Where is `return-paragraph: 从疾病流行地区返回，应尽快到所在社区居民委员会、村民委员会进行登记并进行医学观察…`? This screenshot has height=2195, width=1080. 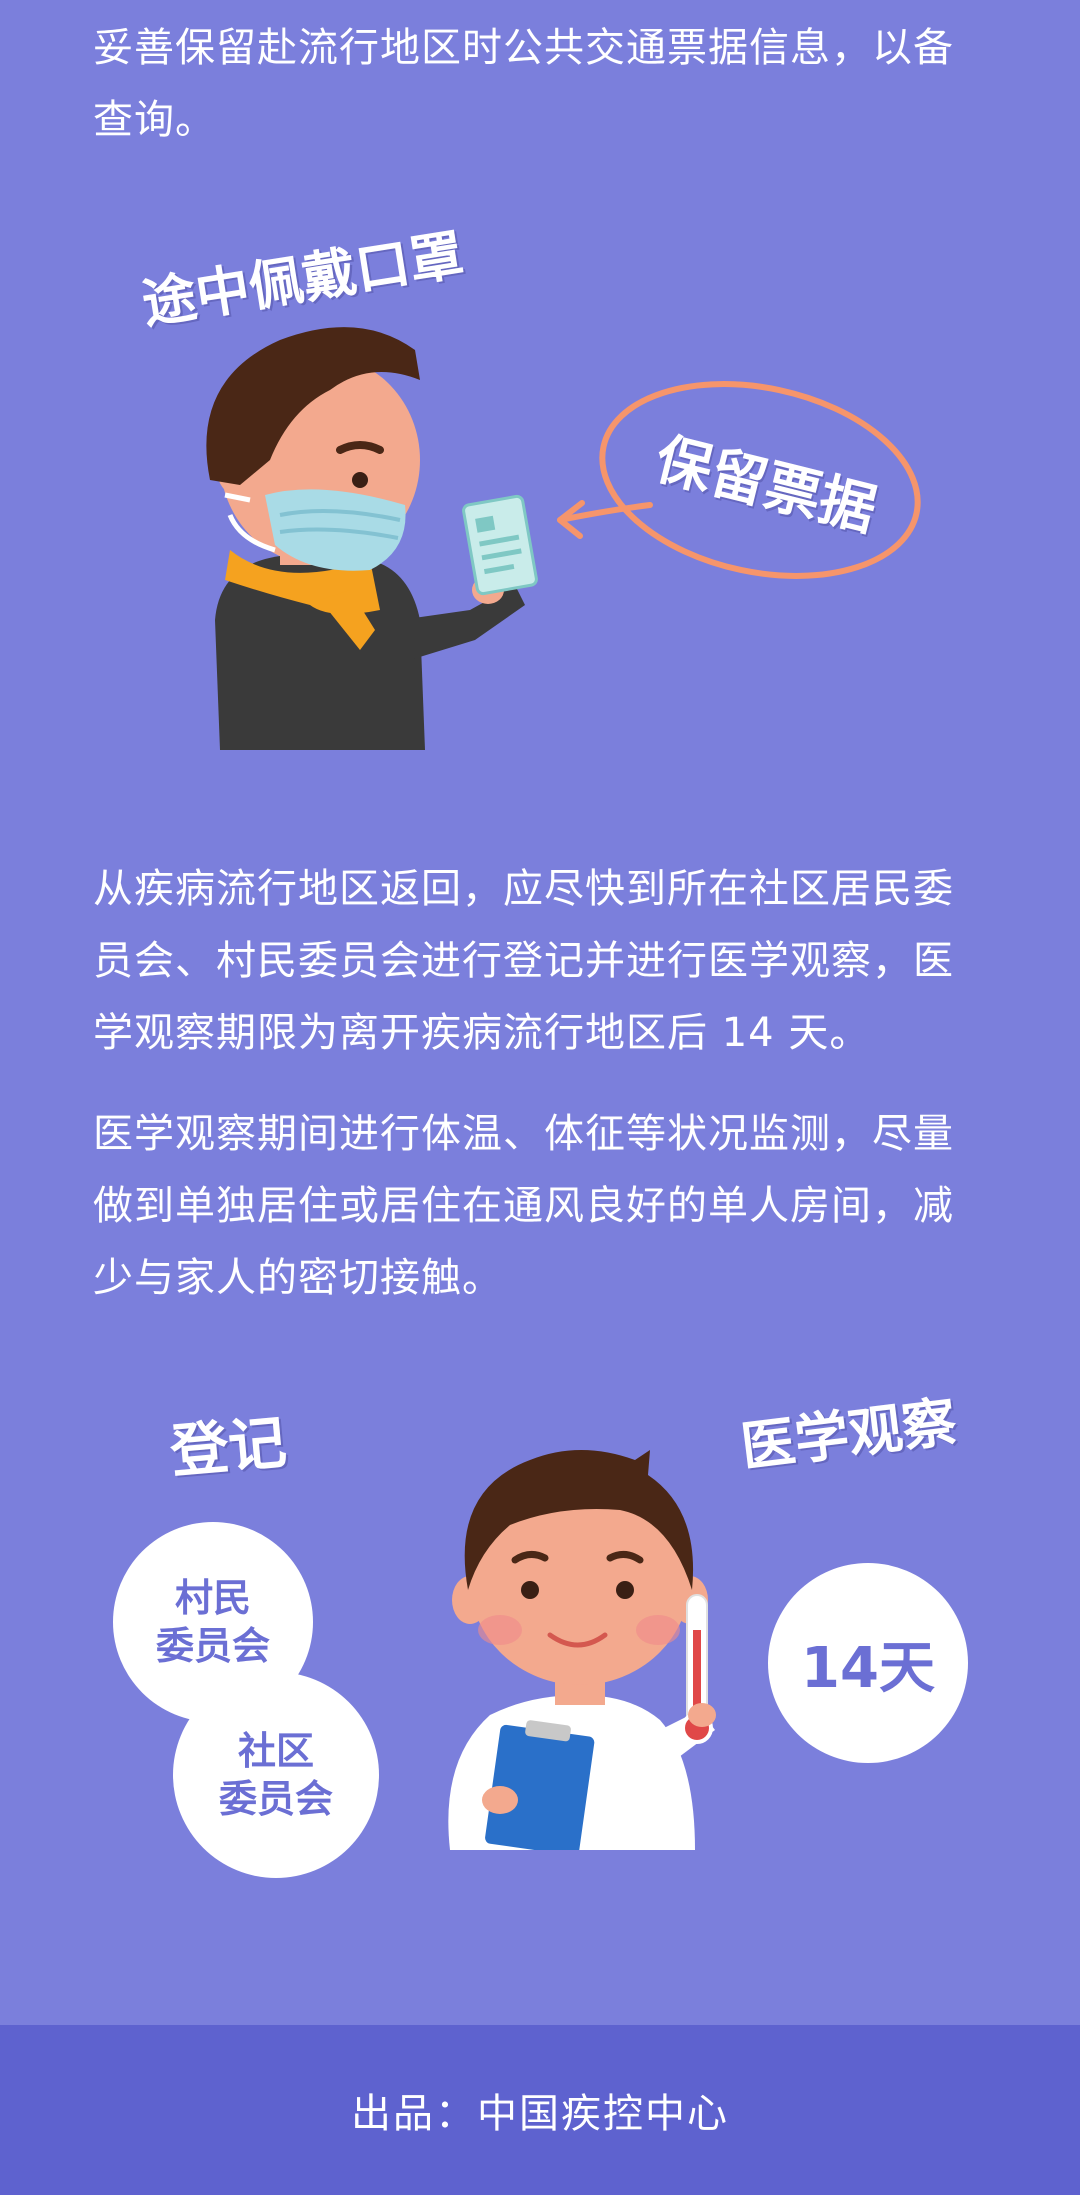 return-paragraph: 从疾病流行地区返回，应尽快到所在社区居民委员会、村民委员会进行登记并进行医学观察… is located at coordinates (523, 961).